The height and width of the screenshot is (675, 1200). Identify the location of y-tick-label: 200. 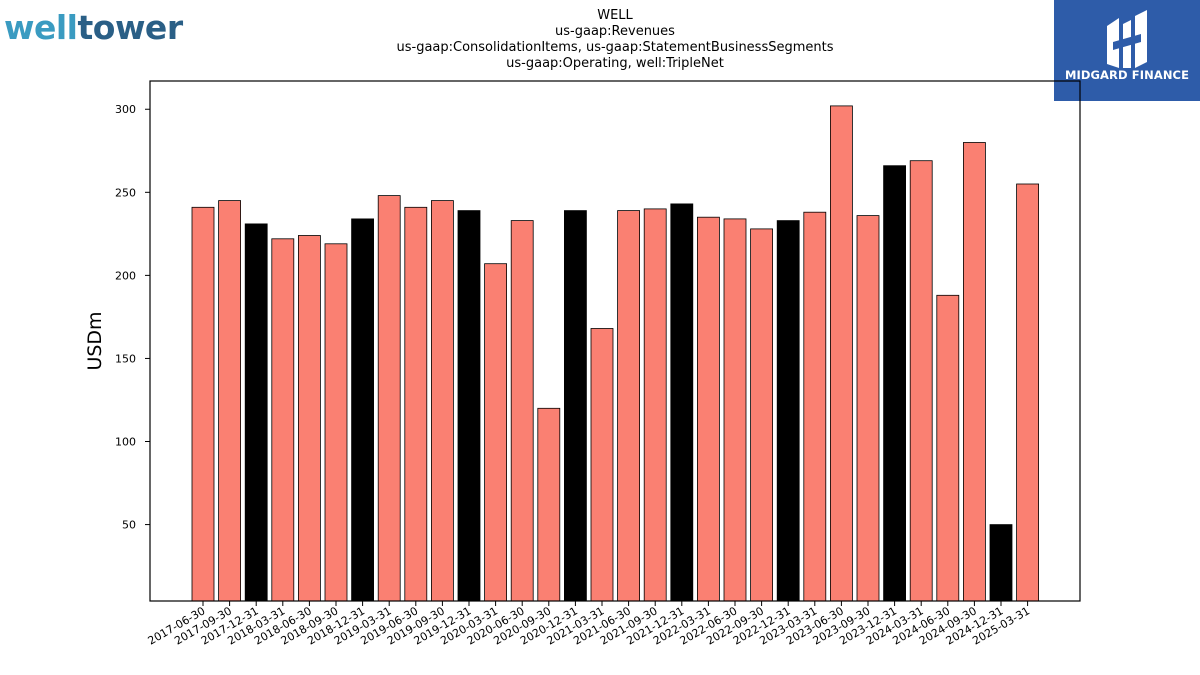
(125, 275).